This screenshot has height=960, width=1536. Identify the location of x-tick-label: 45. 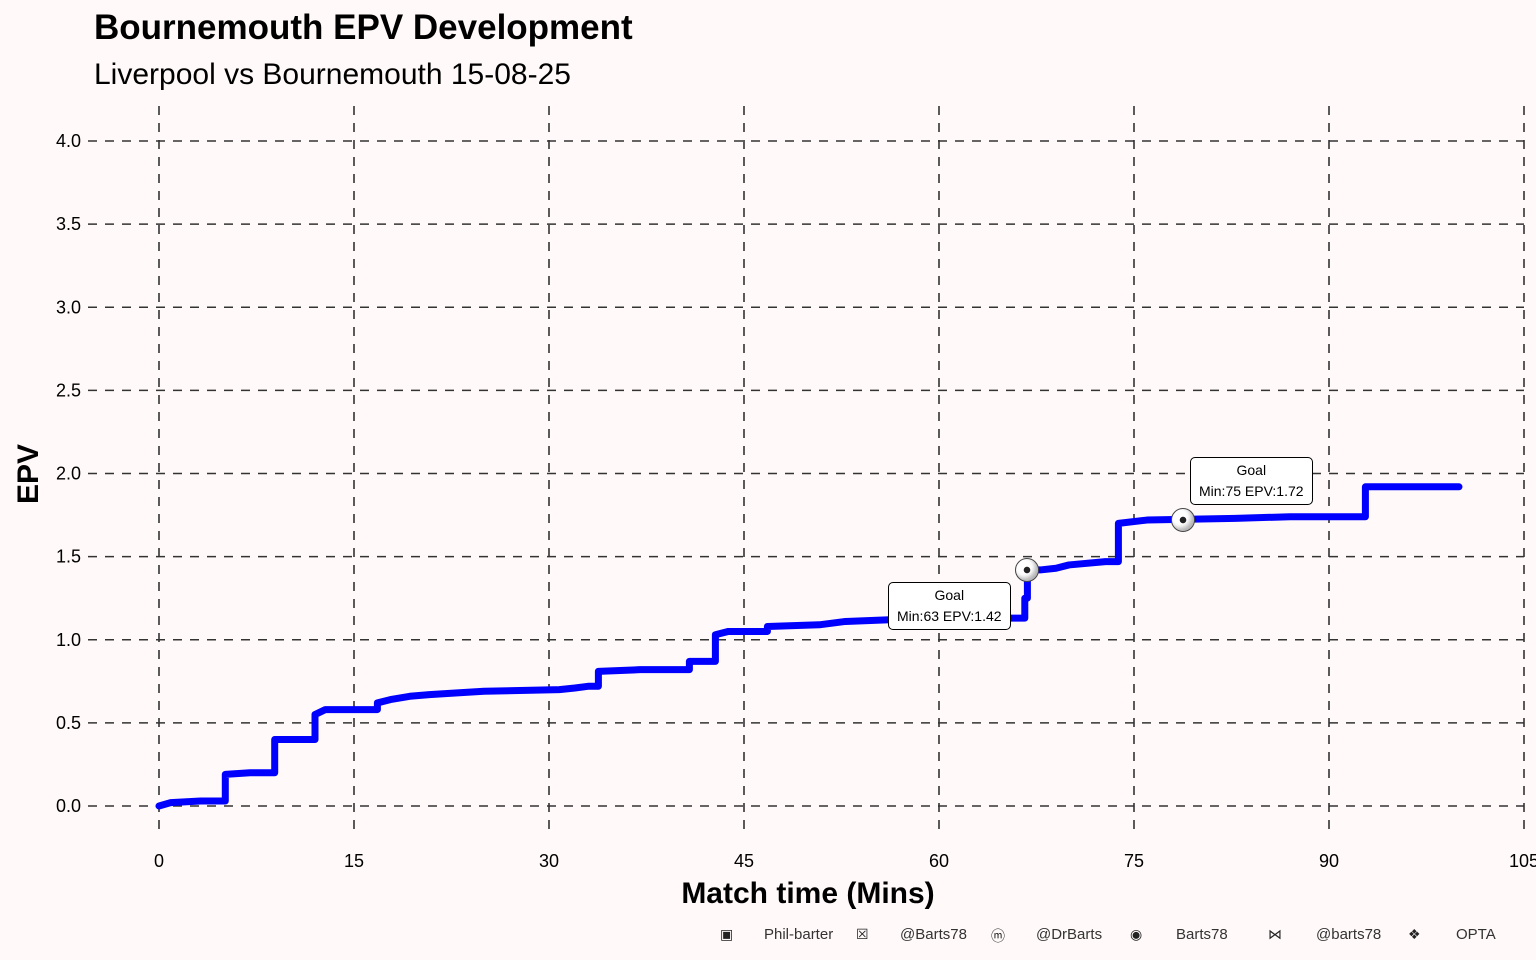
(744, 861).